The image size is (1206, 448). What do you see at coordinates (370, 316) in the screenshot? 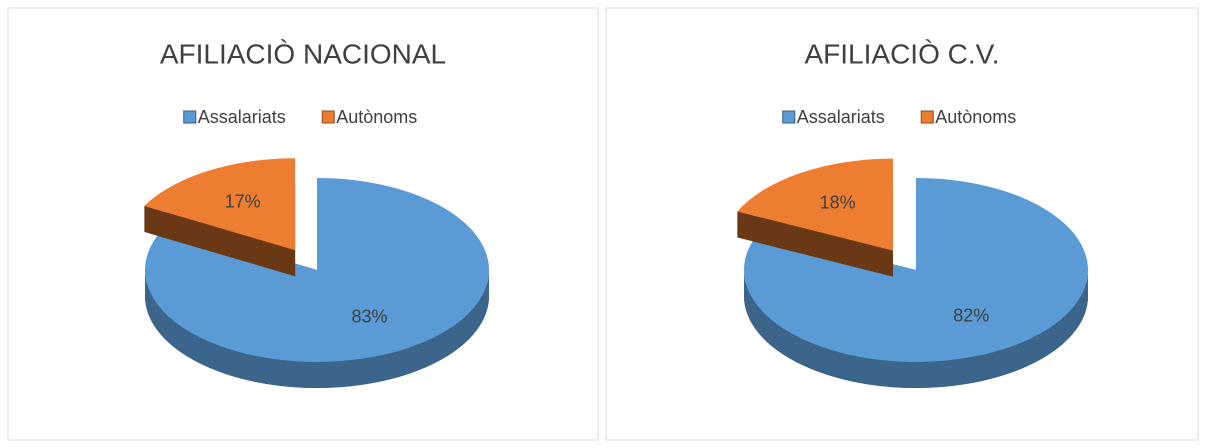
I see `data-label: 83%` at bounding box center [370, 316].